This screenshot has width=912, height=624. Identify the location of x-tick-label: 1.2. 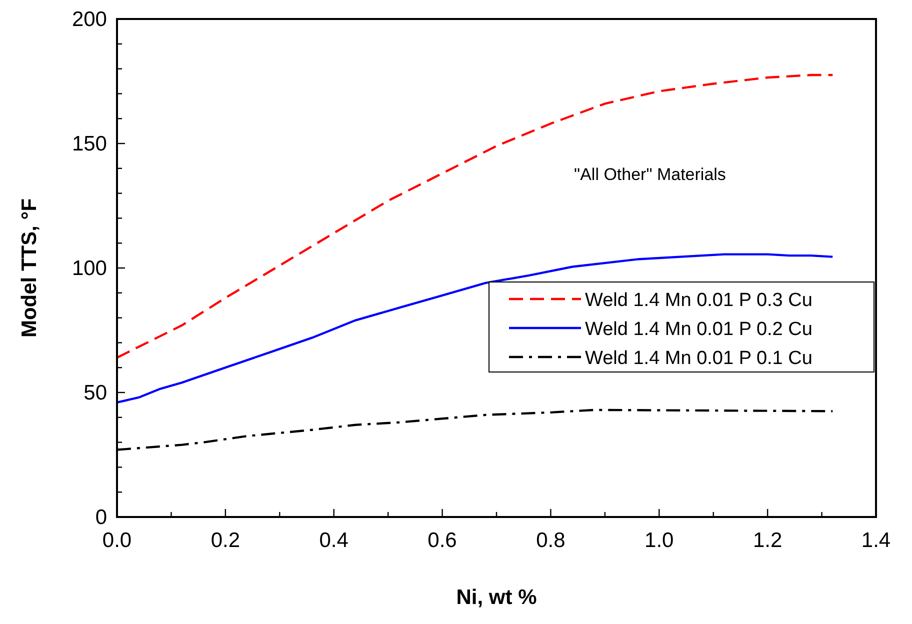
(767, 540).